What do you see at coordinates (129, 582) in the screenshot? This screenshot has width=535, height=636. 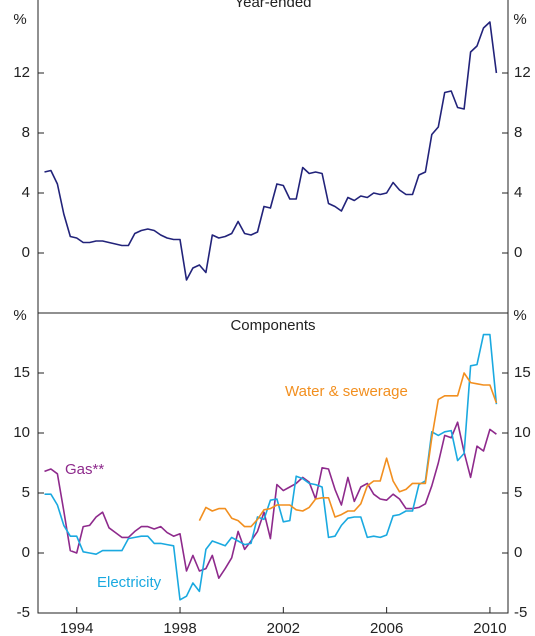 I see `series-label: Electricity` at bounding box center [129, 582].